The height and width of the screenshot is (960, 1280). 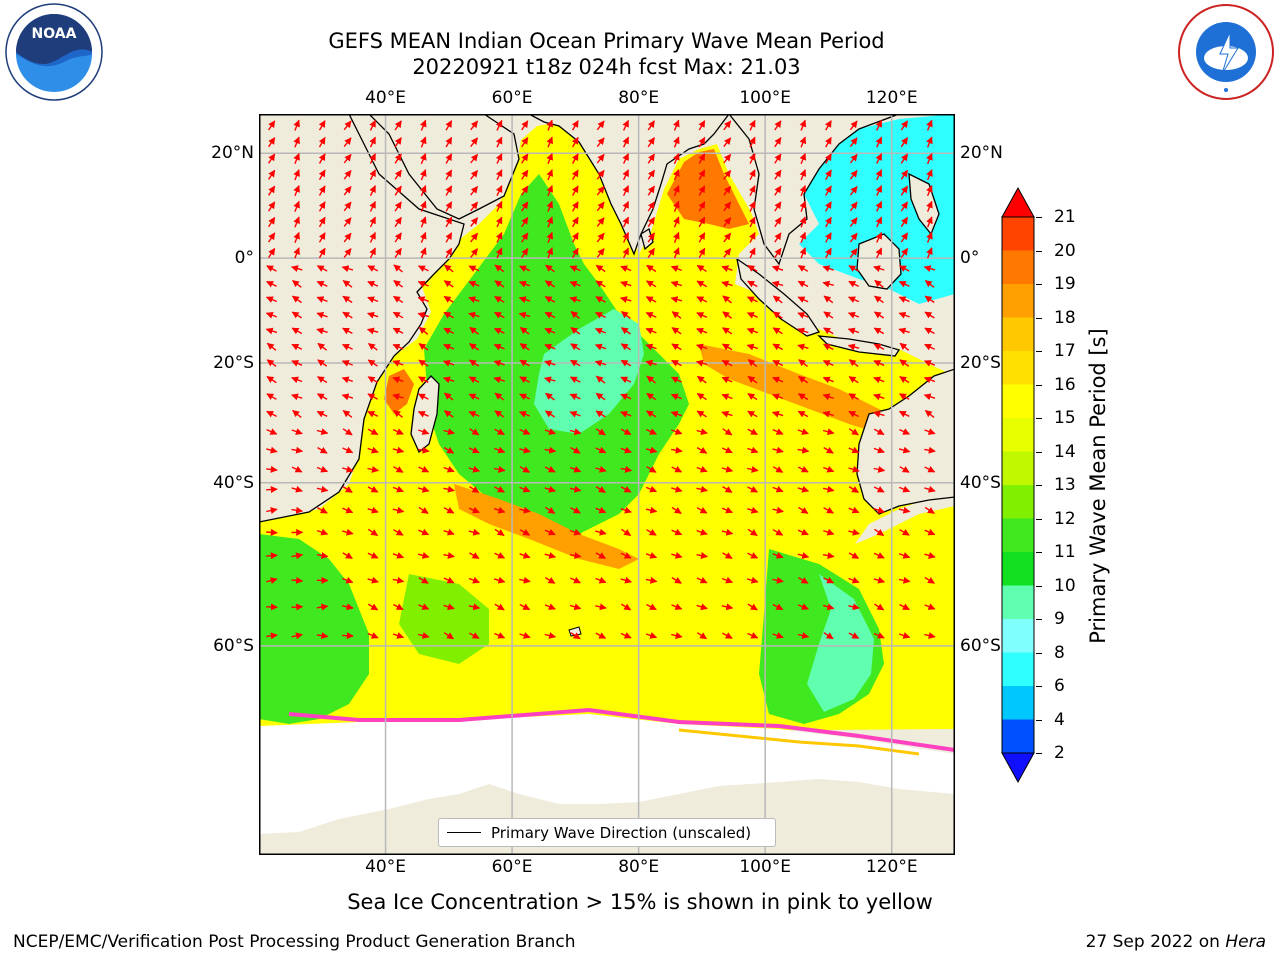 What do you see at coordinates (1065, 485) in the screenshot?
I see `colorbar-tick-label: 13` at bounding box center [1065, 485].